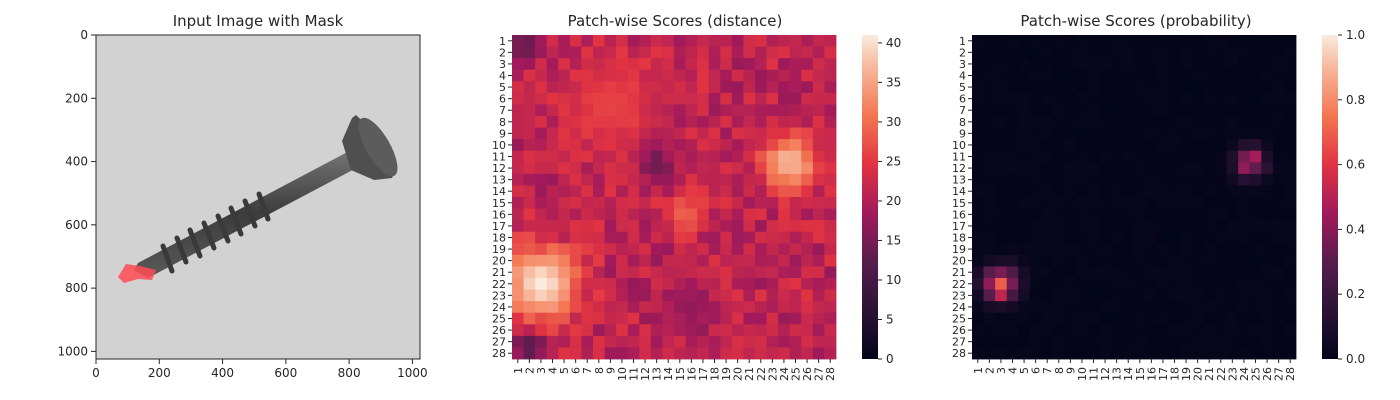 The width and height of the screenshot is (1400, 400). Describe the element at coordinates (1256, 374) in the screenshot. I see `x-tick-label: 25` at that location.